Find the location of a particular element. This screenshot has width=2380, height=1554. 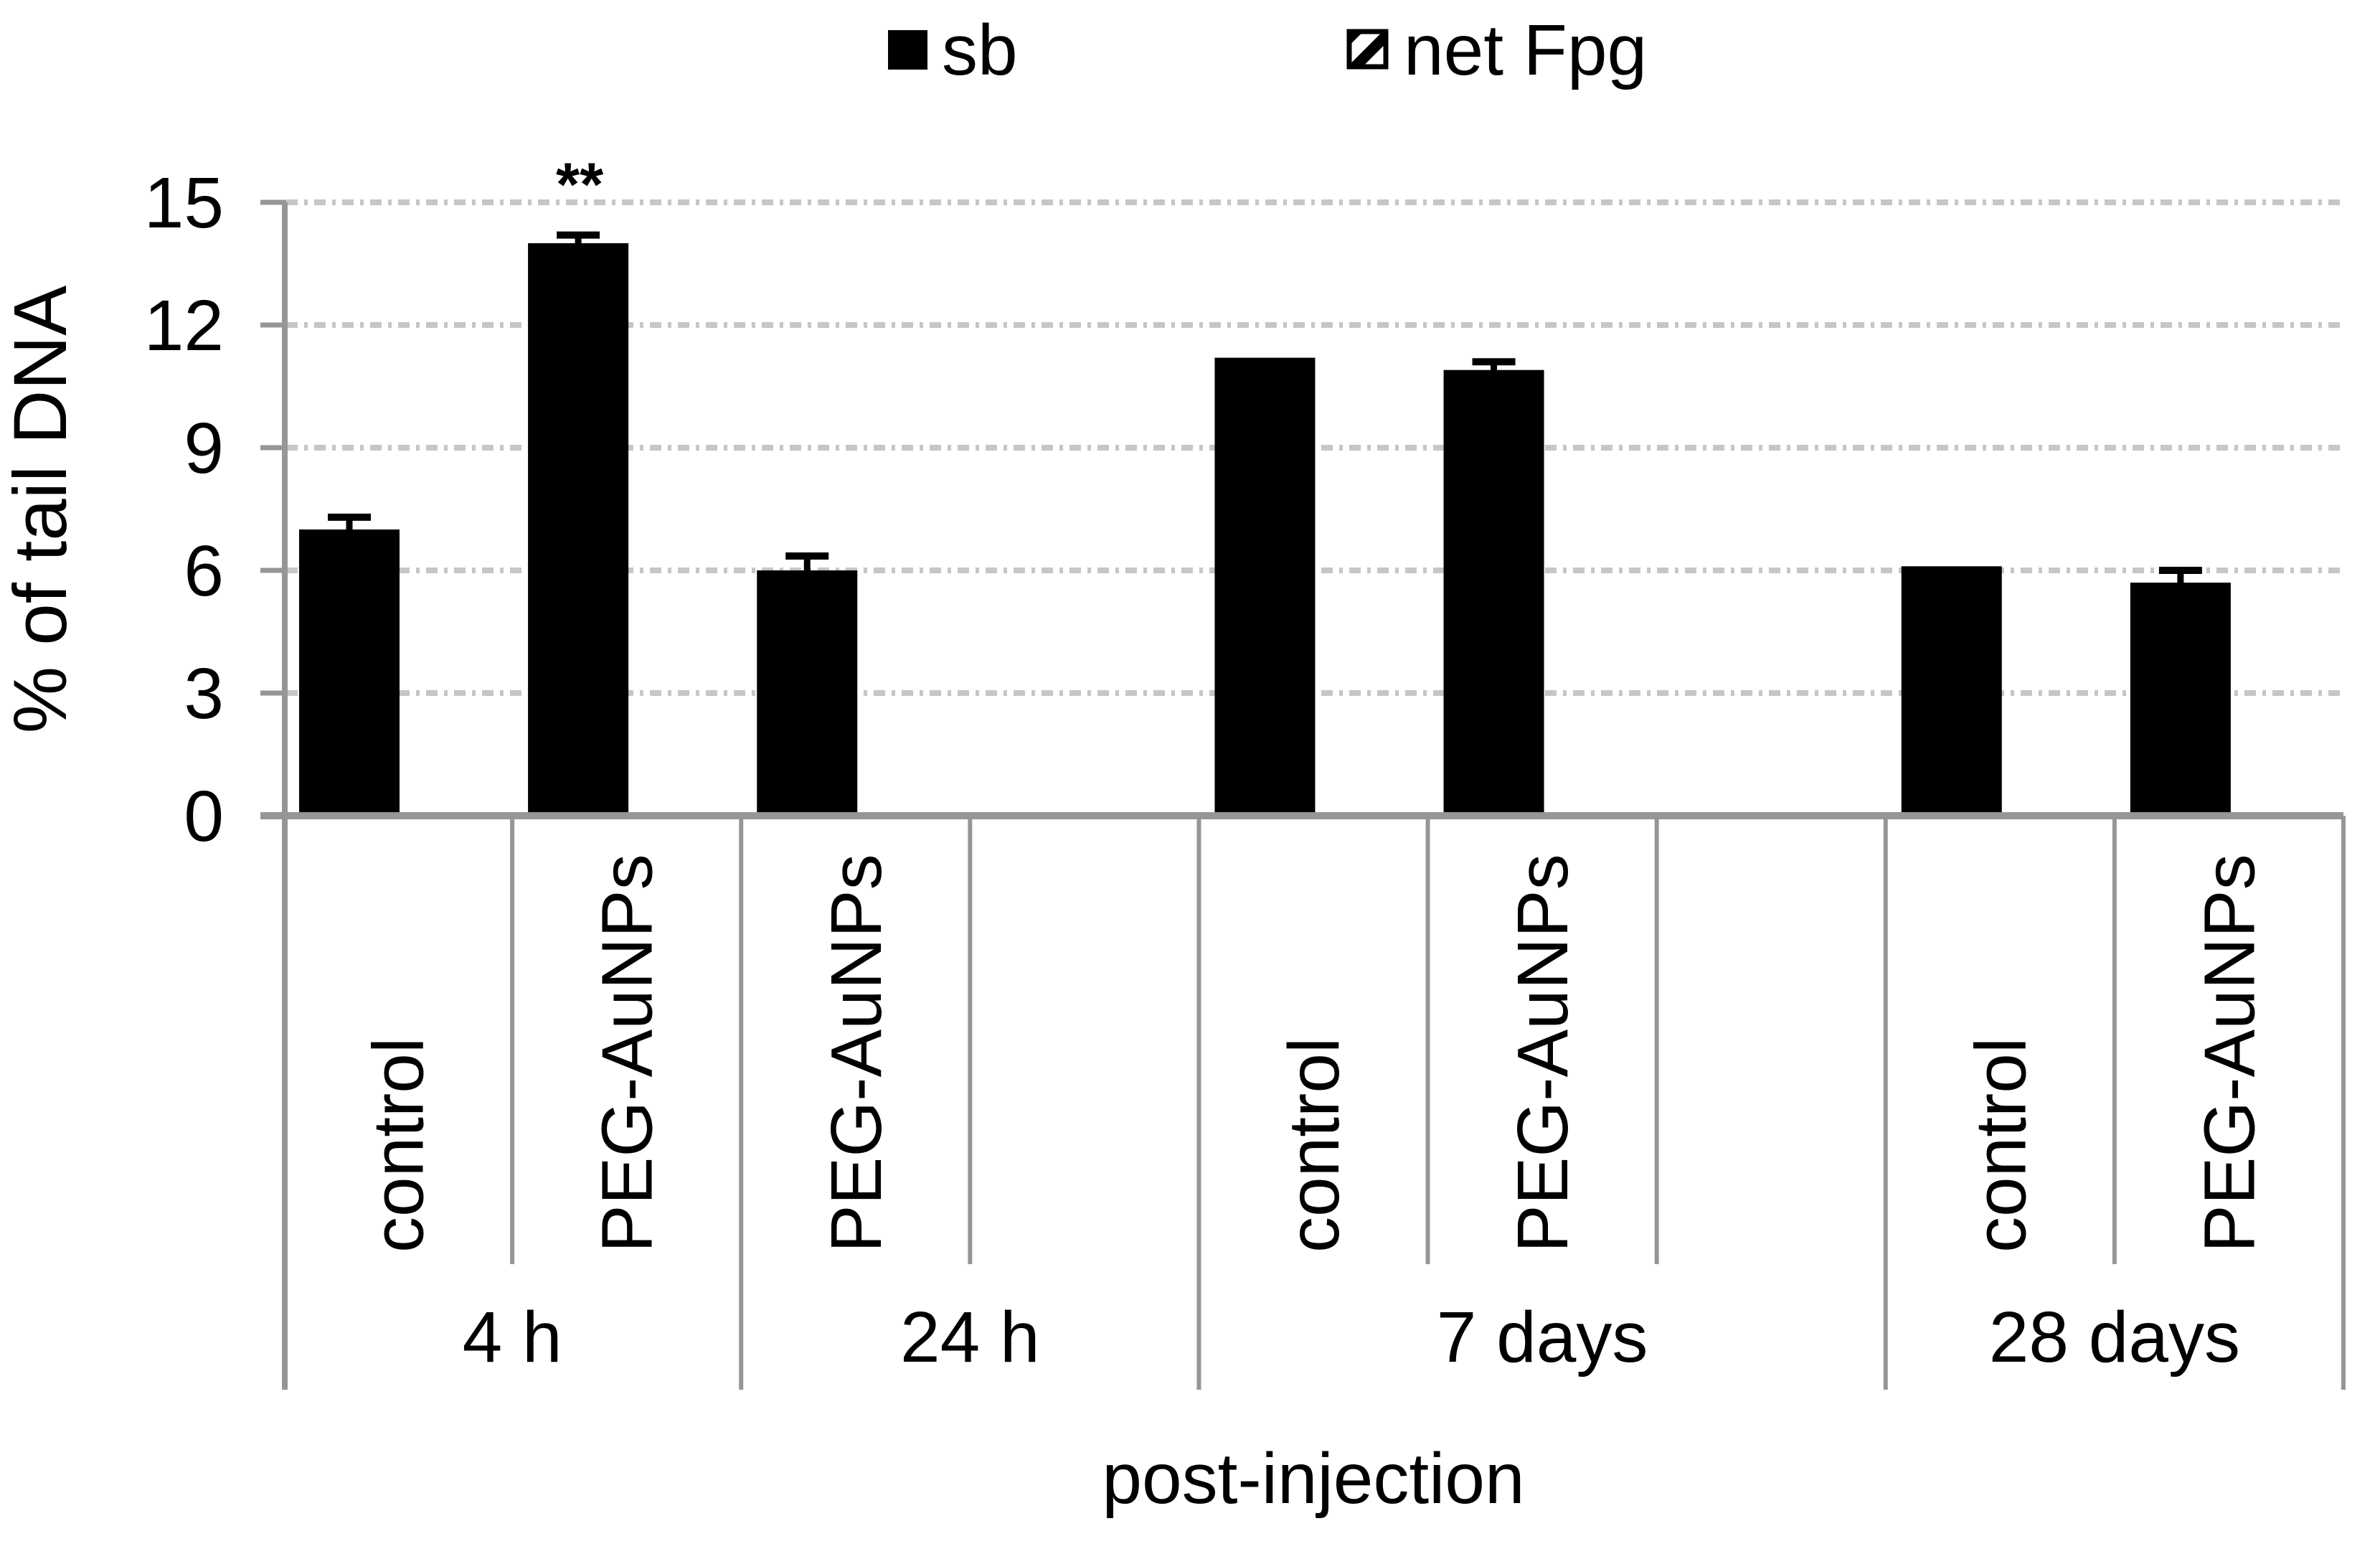

bar-sb-7days-control is located at coordinates (1265, 587).